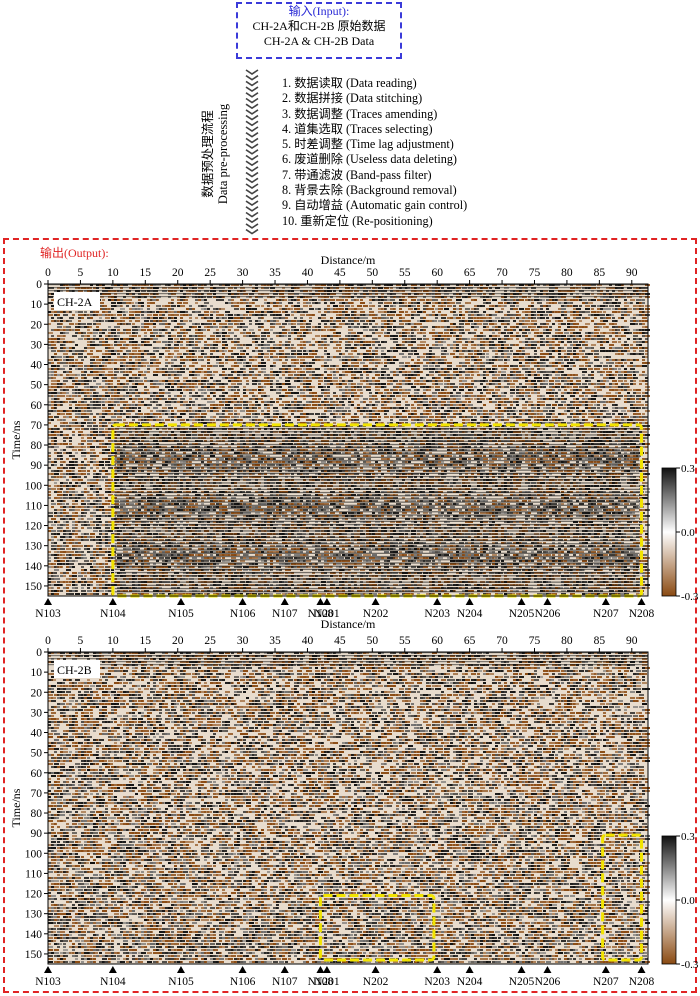 The height and width of the screenshot is (996, 700). I want to click on x-tick-label: 65, so click(470, 273).